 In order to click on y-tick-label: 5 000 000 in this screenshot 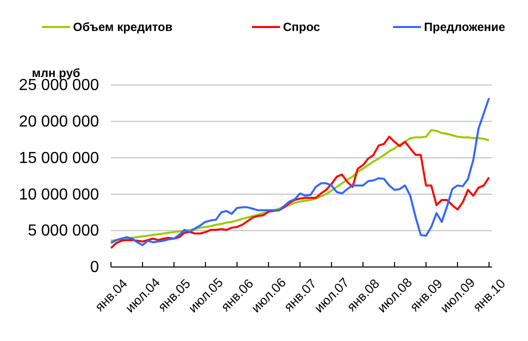, I will do `click(64, 231)`.